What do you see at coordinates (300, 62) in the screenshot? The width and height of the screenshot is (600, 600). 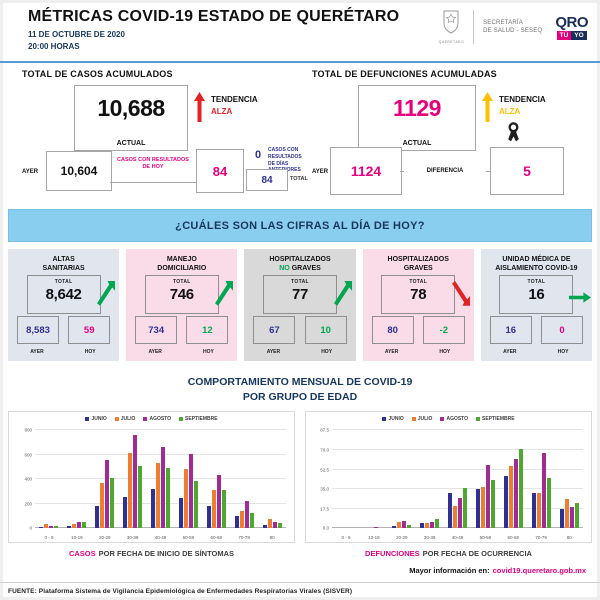 I see `header-rule` at bounding box center [300, 62].